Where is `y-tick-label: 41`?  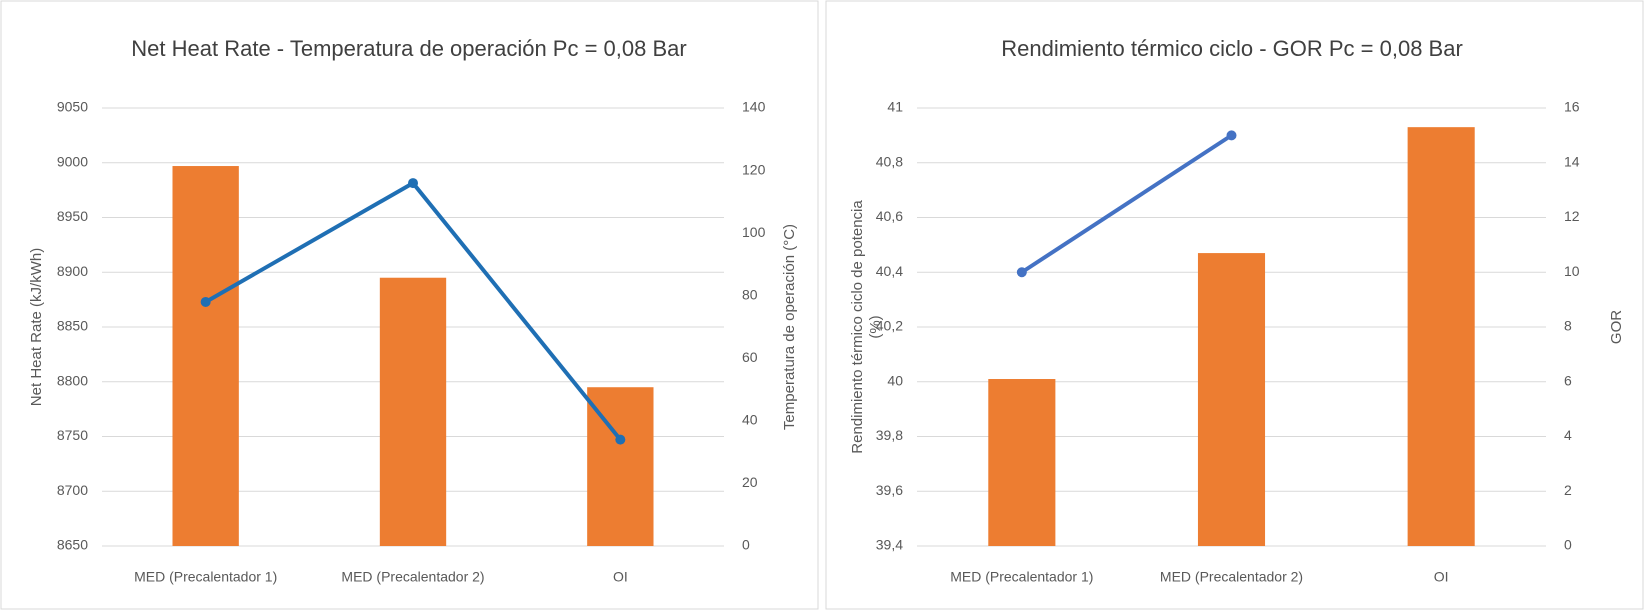
y-tick-label: 41 is located at coordinates (895, 107).